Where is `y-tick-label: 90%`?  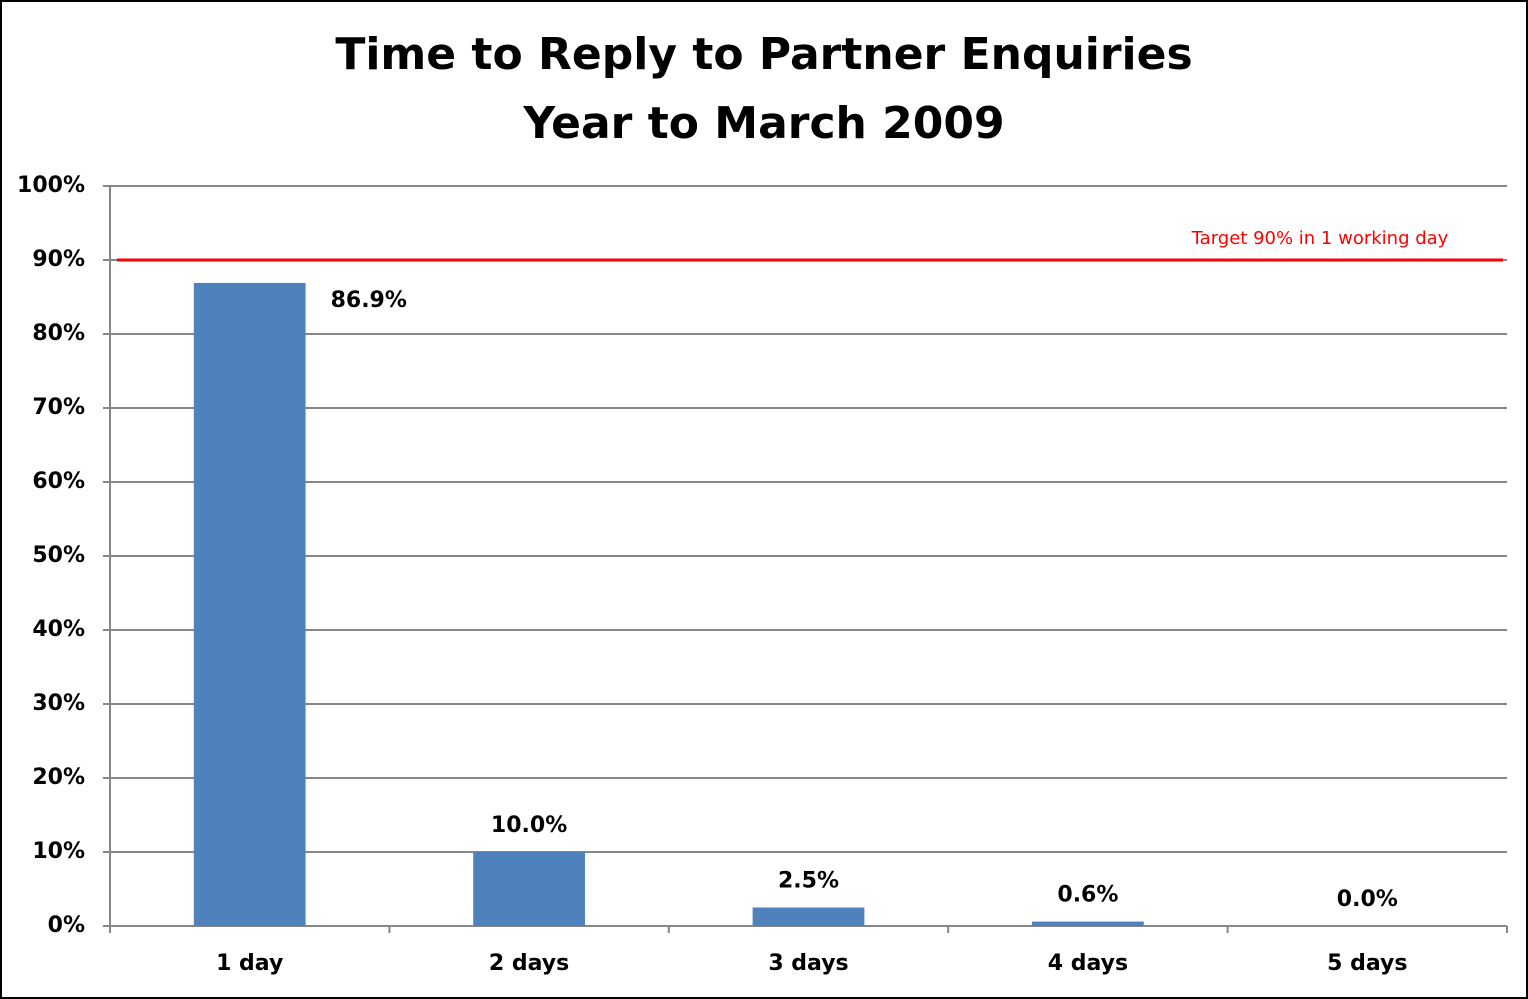 y-tick-label: 90% is located at coordinates (58, 259).